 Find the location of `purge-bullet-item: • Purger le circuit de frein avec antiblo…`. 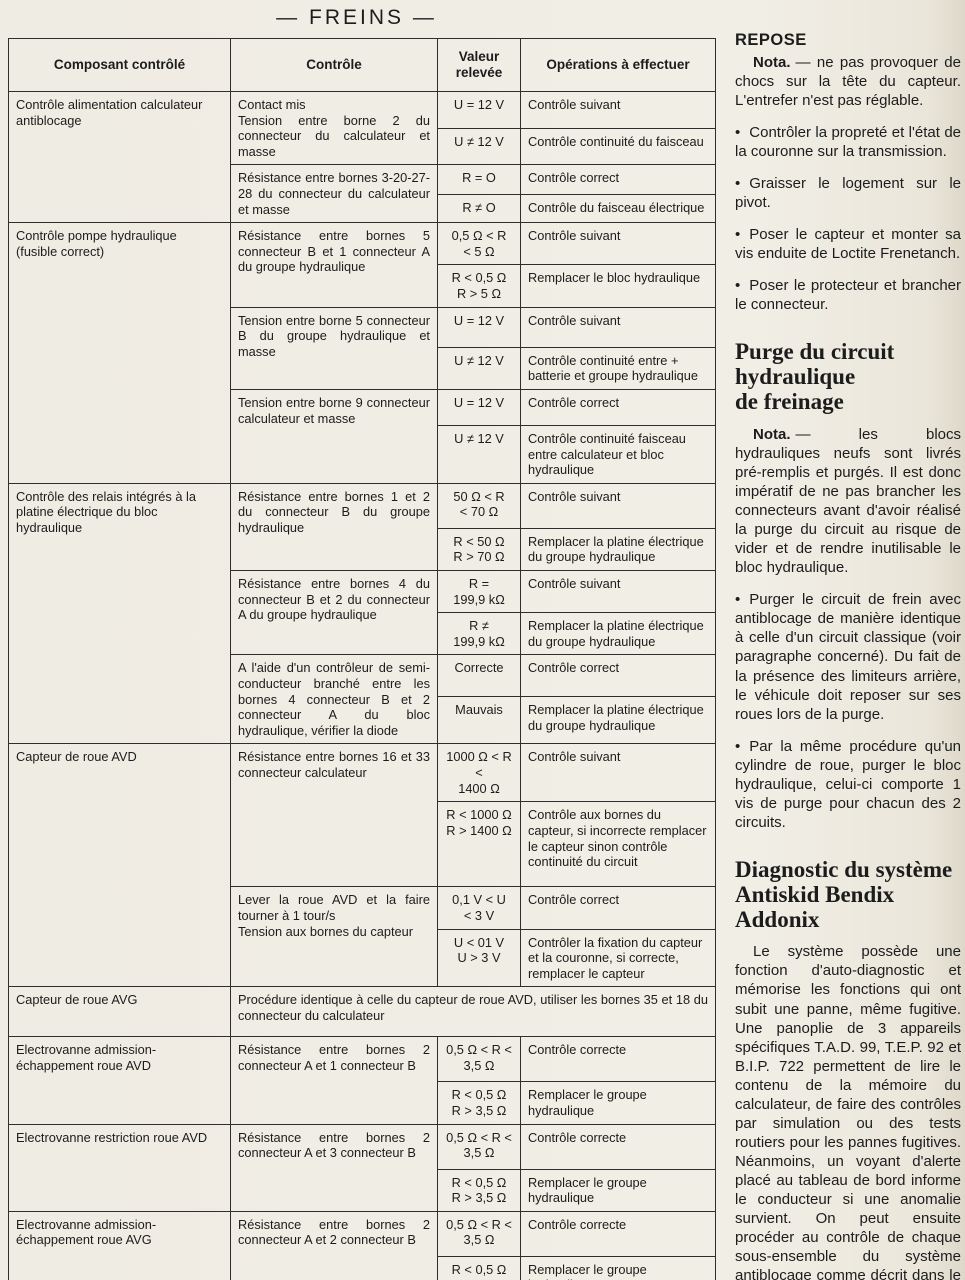

purge-bullet-item: • Purger le circuit de frein avec antiblo… is located at coordinates (848, 656).